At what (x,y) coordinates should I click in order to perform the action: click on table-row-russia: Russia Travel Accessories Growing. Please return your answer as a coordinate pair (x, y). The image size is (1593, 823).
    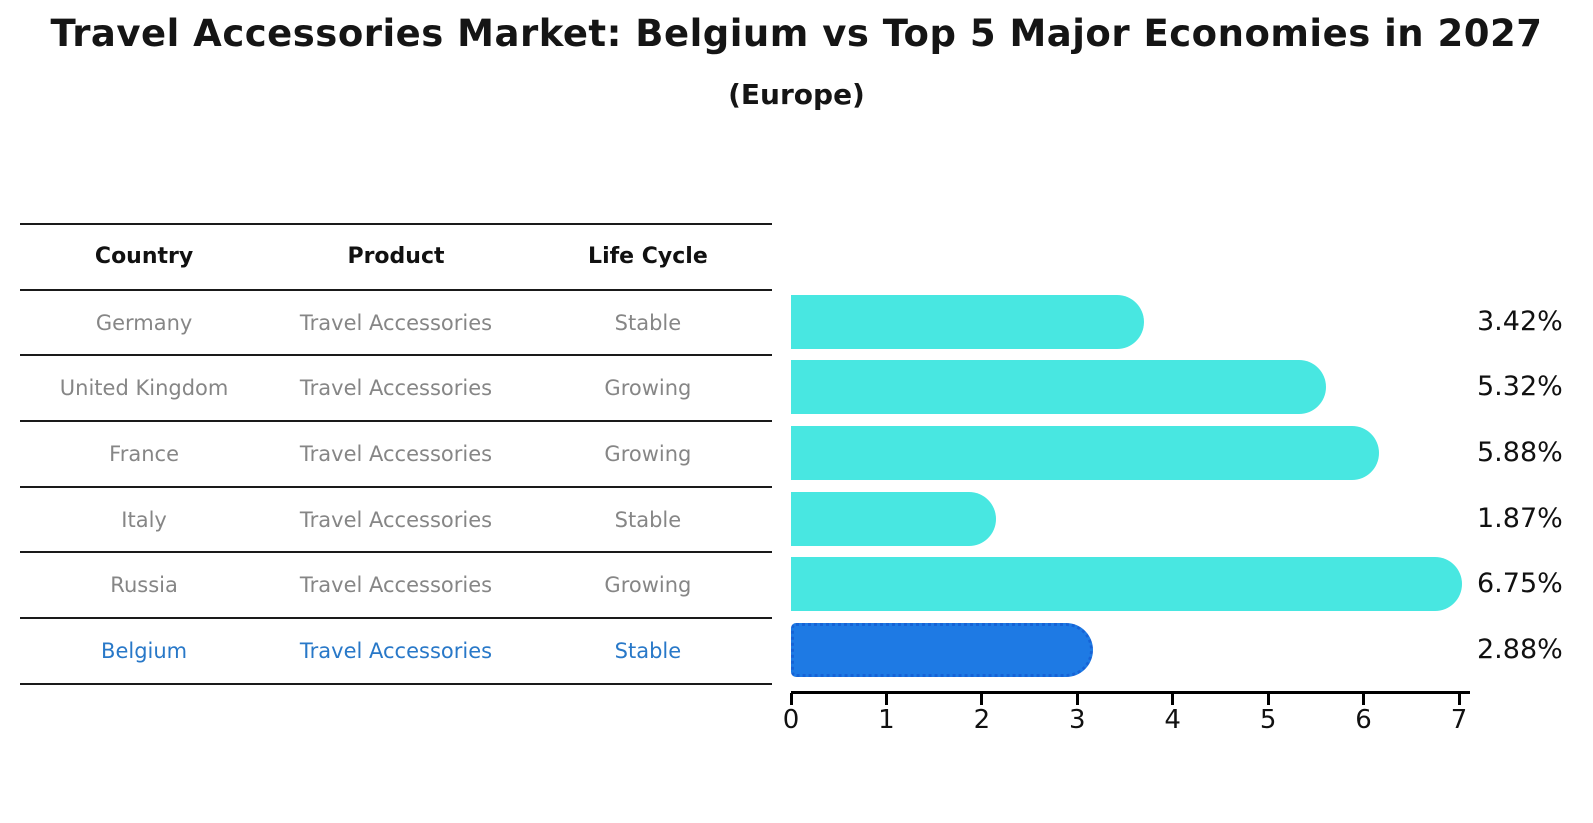
    Looking at the image, I should click on (396, 586).